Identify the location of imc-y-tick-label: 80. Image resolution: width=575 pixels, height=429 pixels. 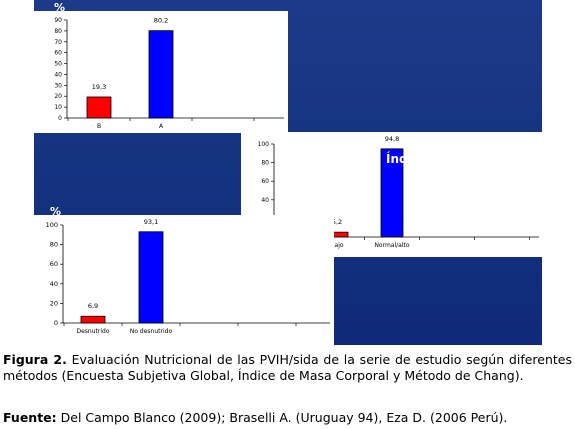
(265, 163).